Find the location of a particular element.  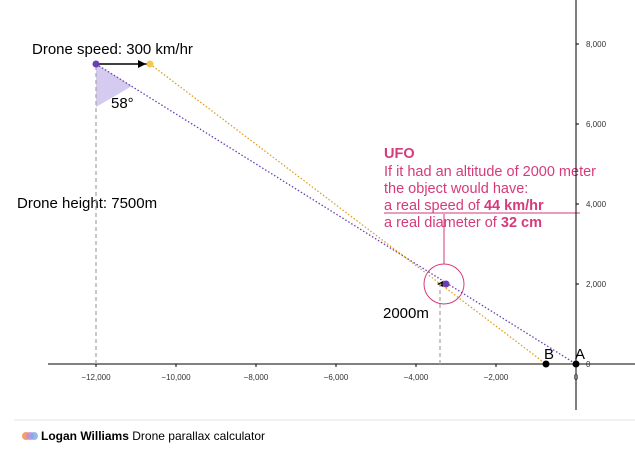

altitude-label: 2000m is located at coordinates (406, 313).